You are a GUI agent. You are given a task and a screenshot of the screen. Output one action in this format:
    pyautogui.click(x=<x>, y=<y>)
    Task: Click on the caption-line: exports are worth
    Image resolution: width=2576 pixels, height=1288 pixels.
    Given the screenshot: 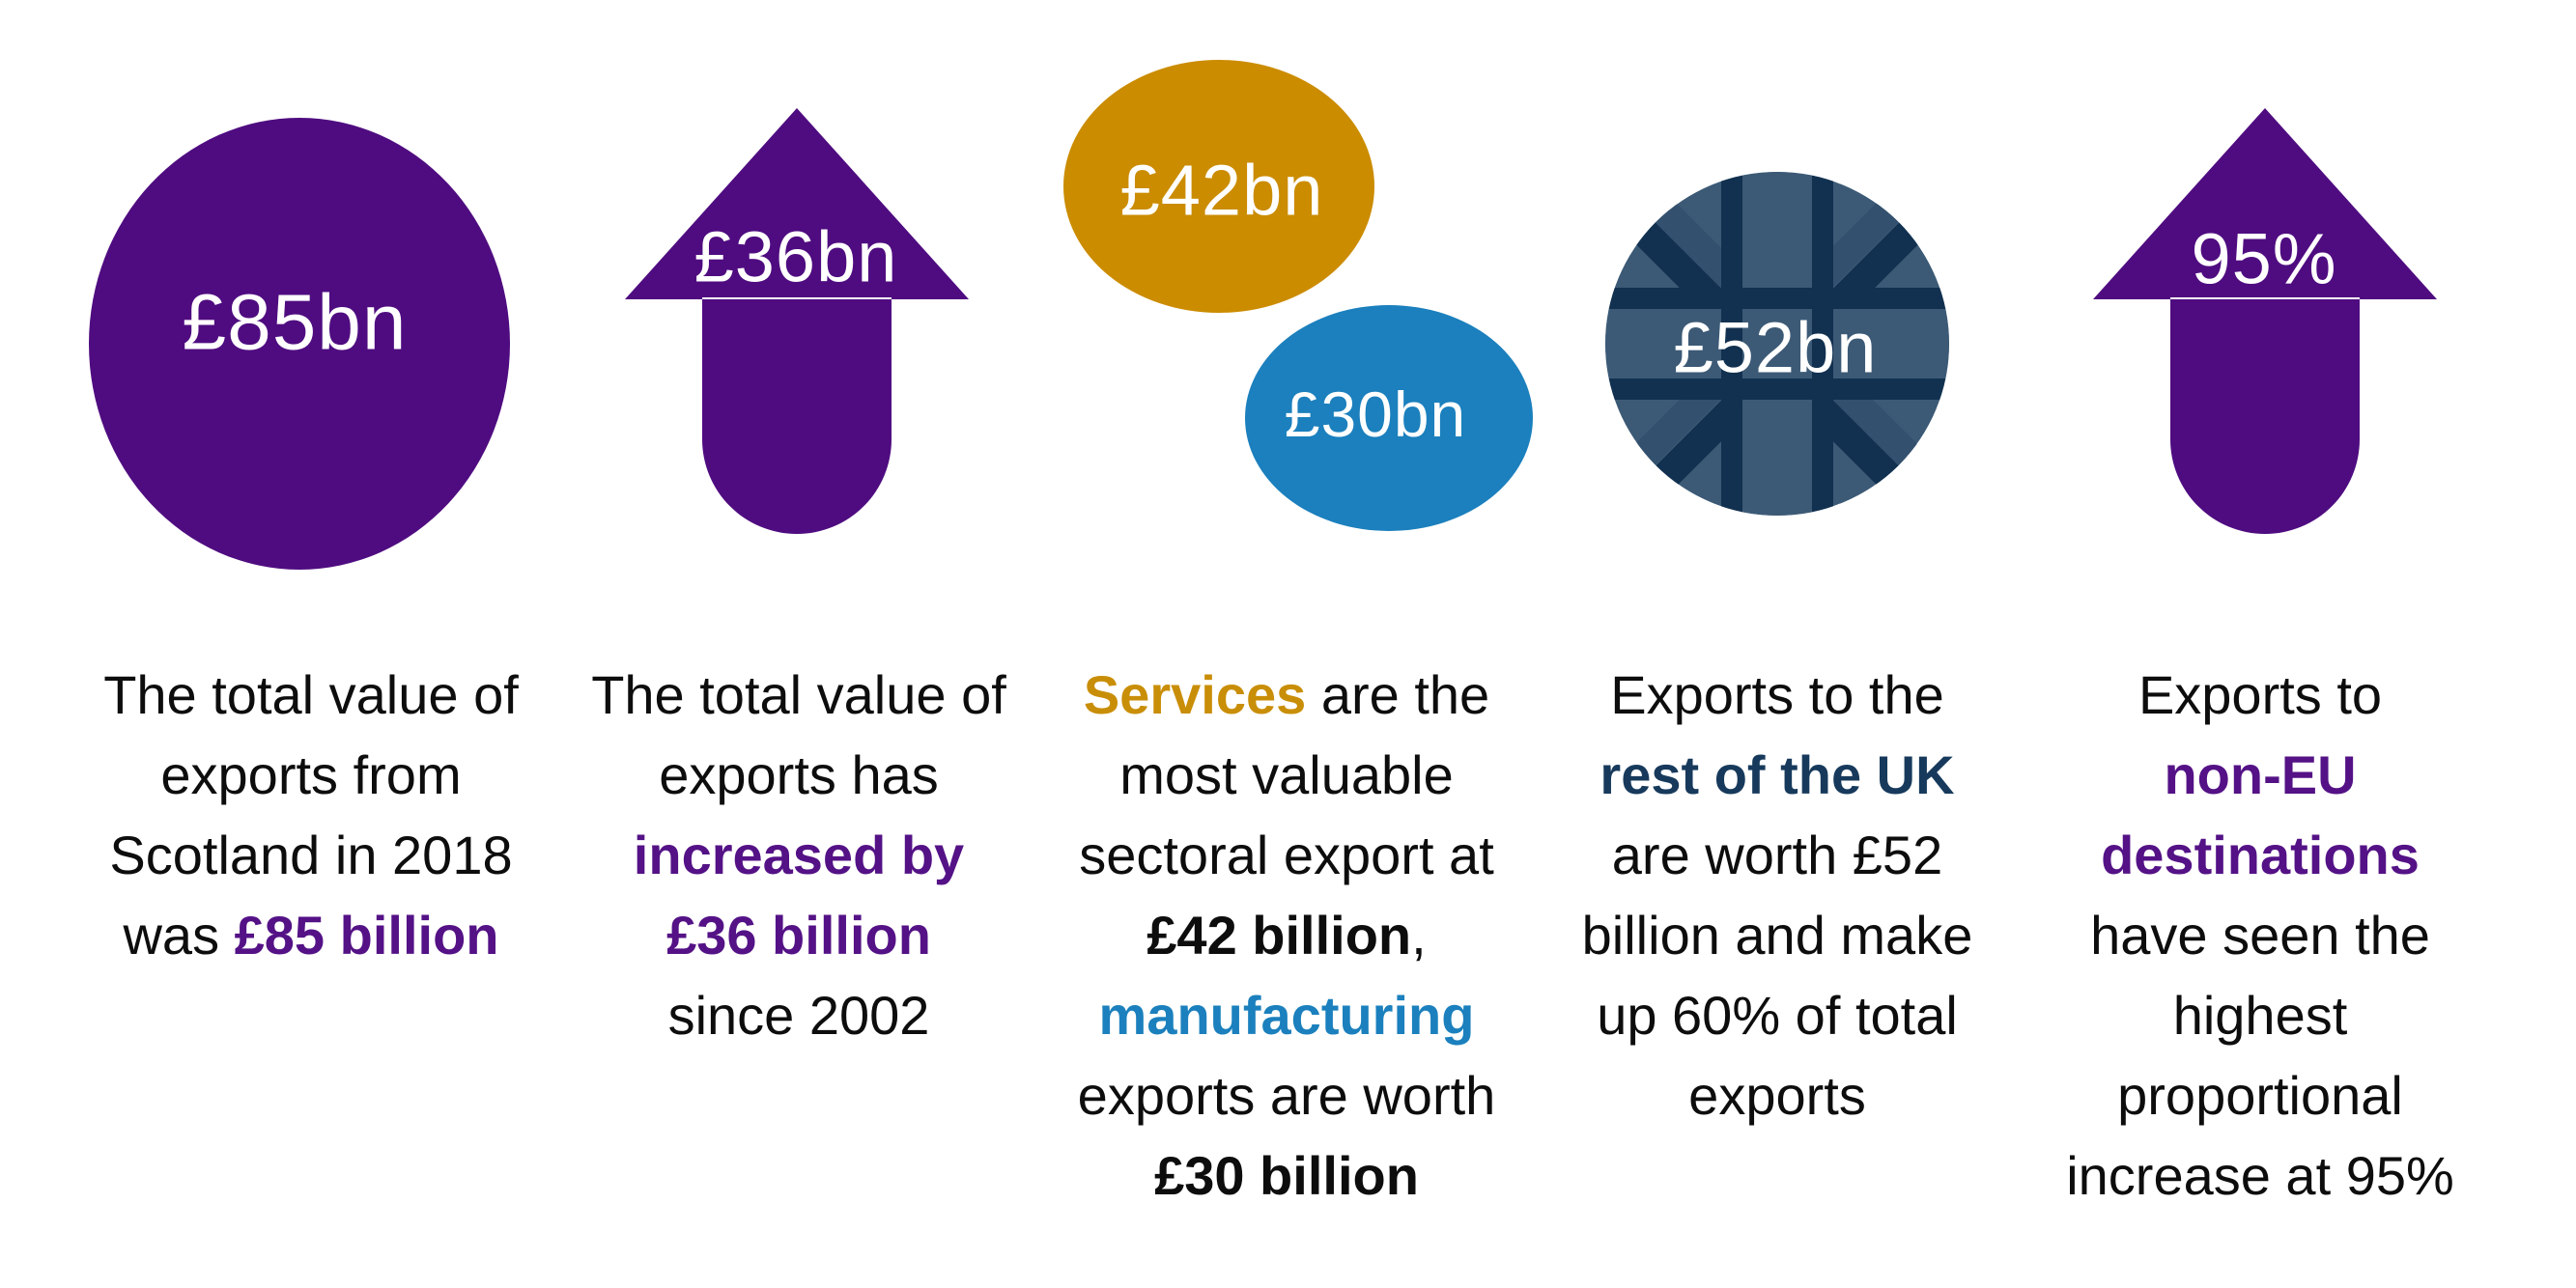 What is the action you would take?
    pyautogui.click(x=1286, y=1095)
    